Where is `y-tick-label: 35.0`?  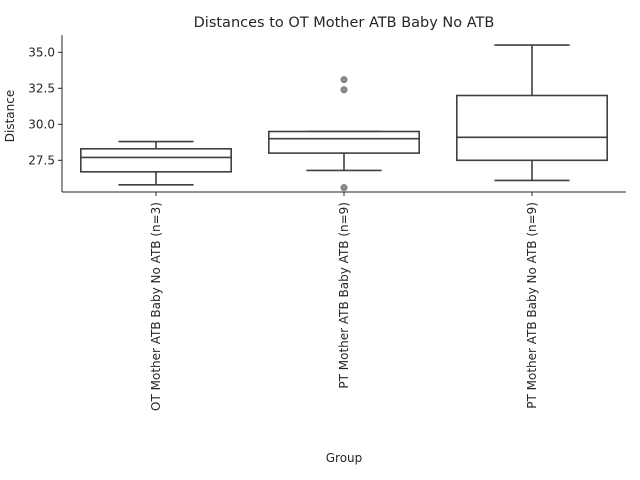
y-tick-label: 35.0 is located at coordinates (41, 52).